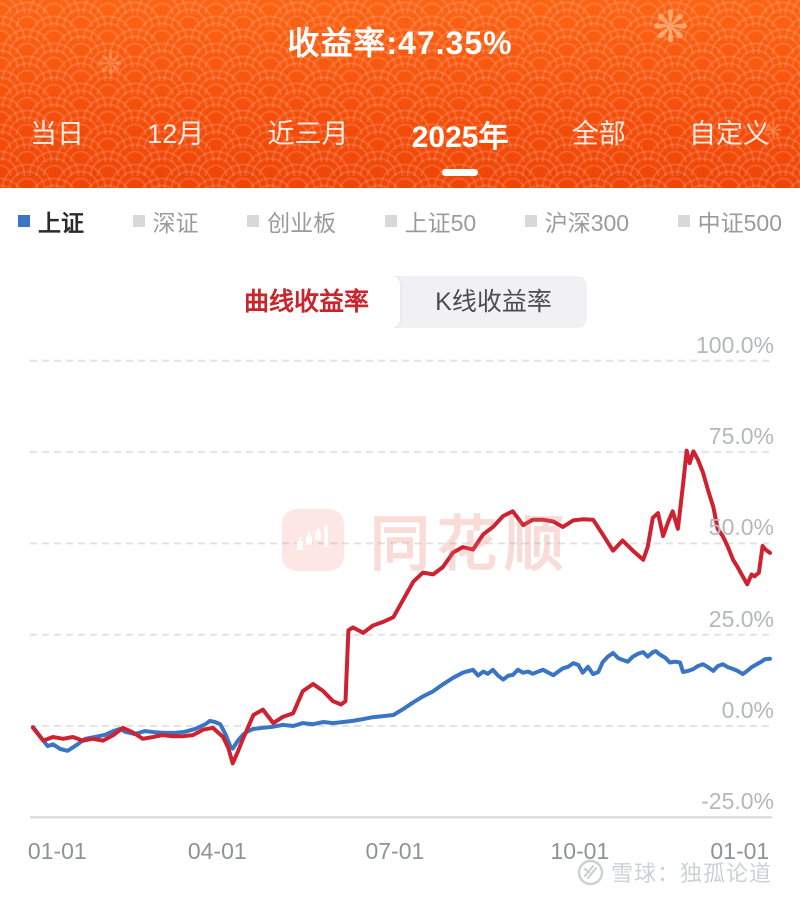  What do you see at coordinates (598, 134) in the screenshot?
I see `time-tab-label: 全部` at bounding box center [598, 134].